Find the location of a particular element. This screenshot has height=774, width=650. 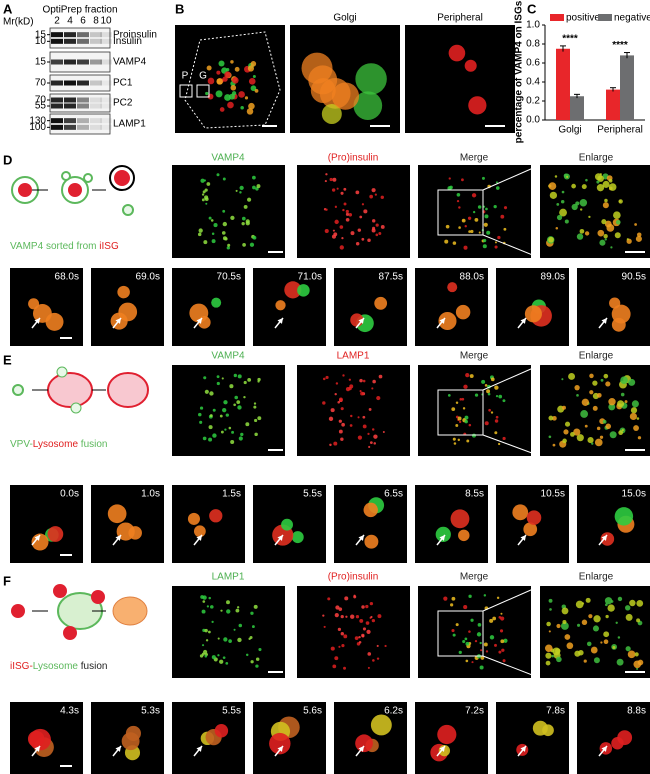

core is located at coordinates (122, 178).